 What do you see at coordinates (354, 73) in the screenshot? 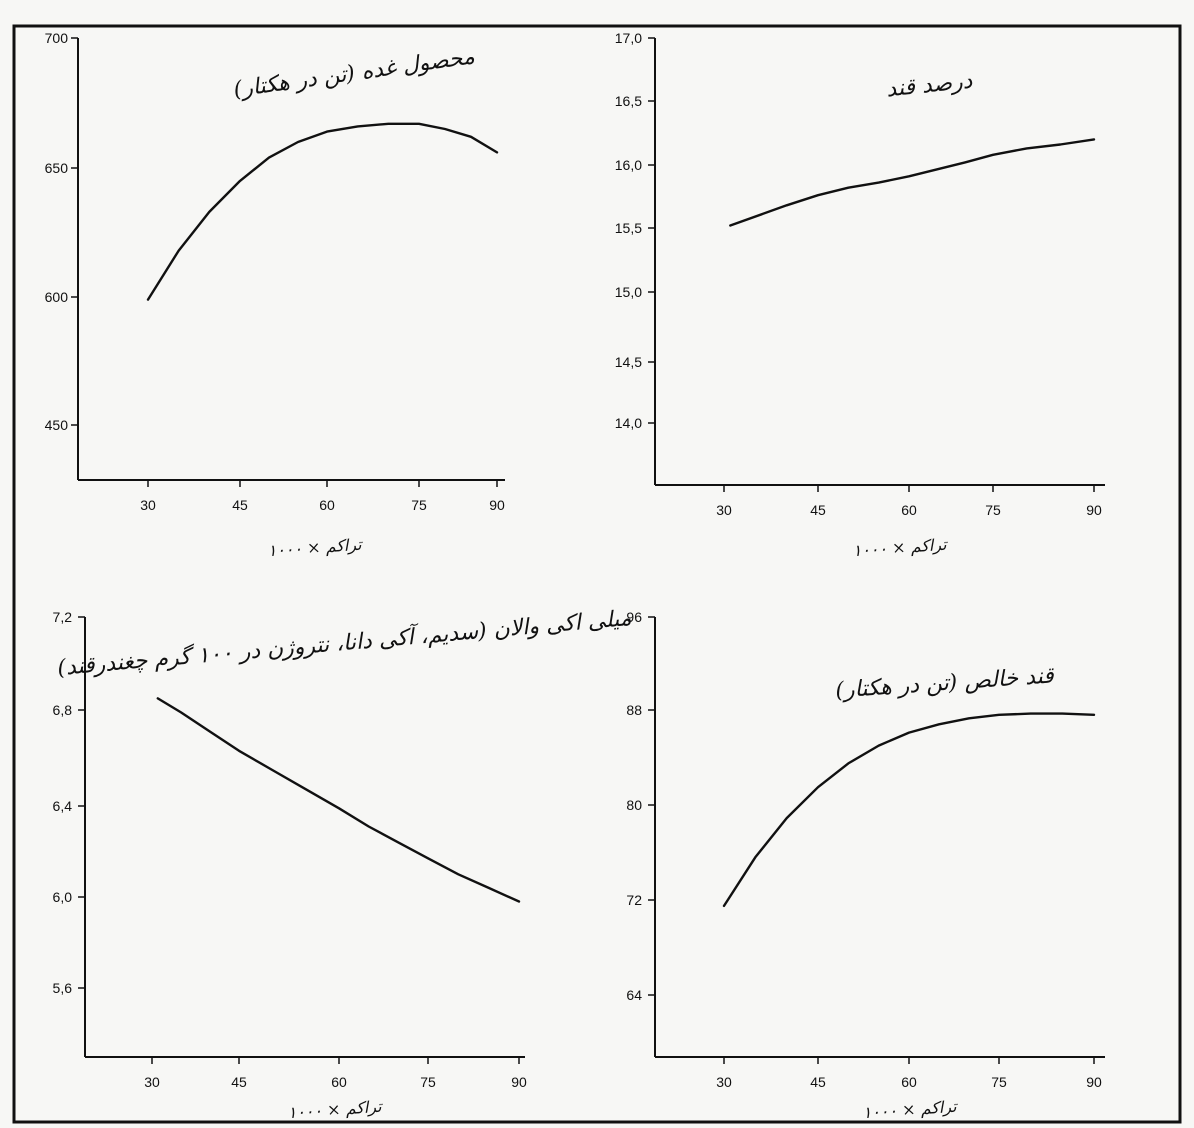
I see `chart-title: محصول غده (تن در هکتار)` at bounding box center [354, 73].